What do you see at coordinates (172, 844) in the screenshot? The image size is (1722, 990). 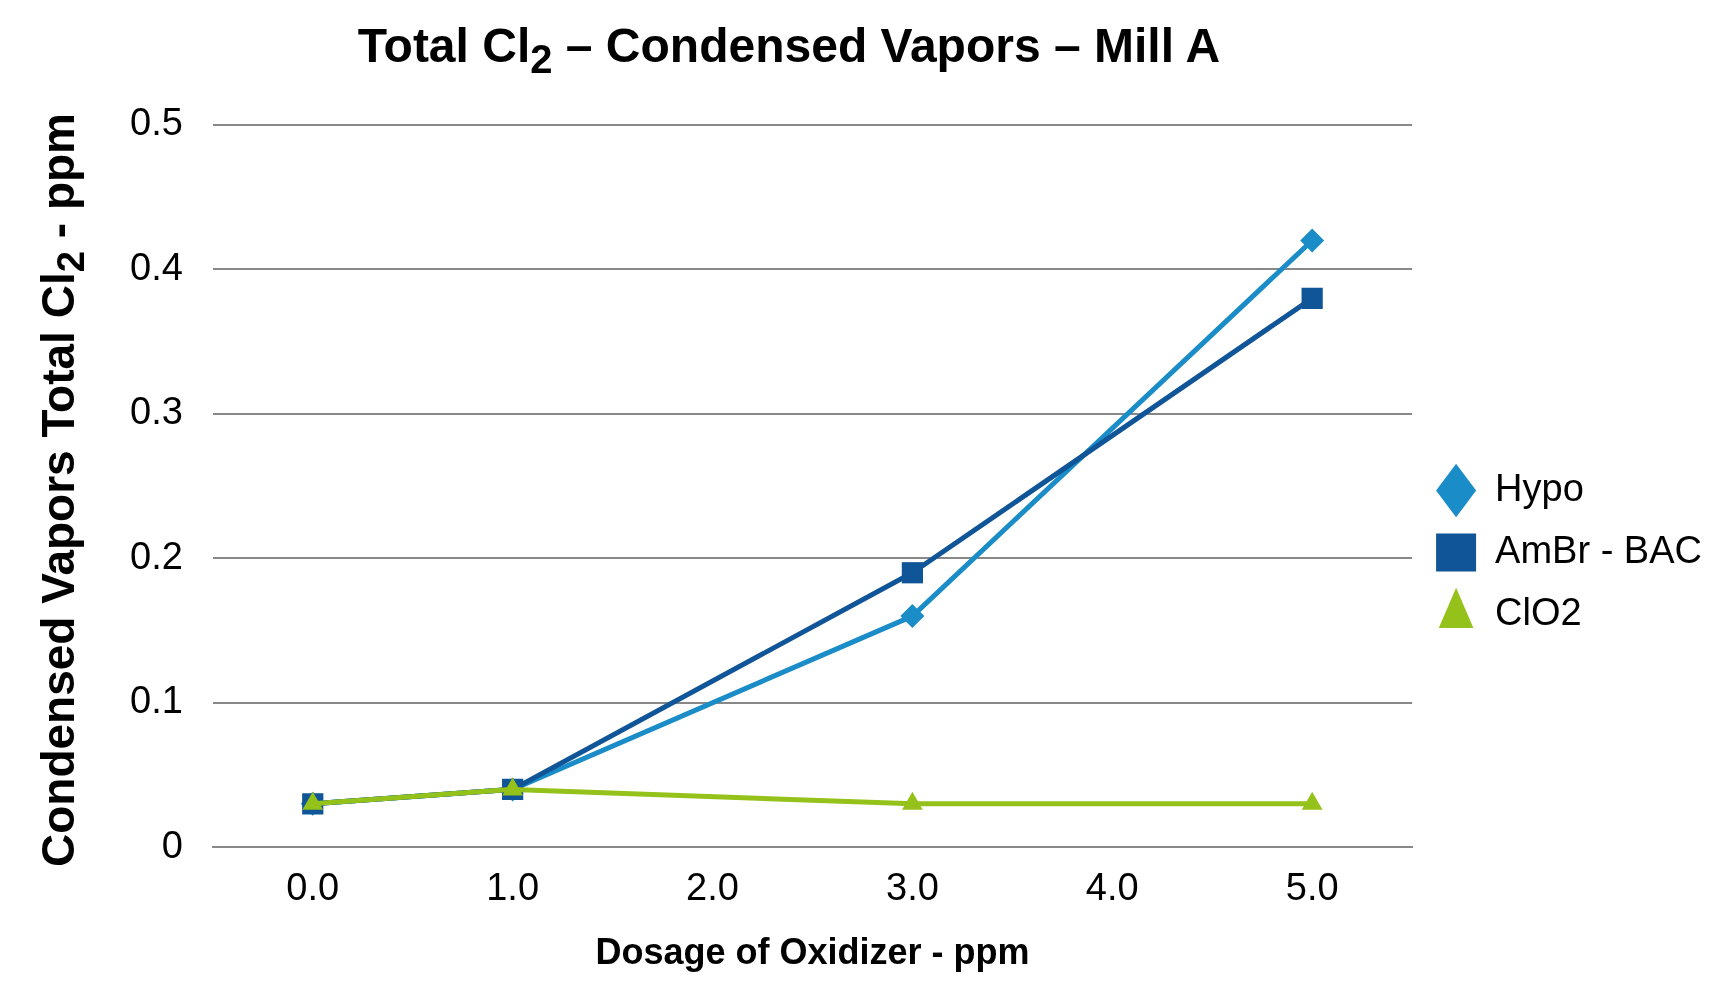 I see `y-tick-label: 0` at bounding box center [172, 844].